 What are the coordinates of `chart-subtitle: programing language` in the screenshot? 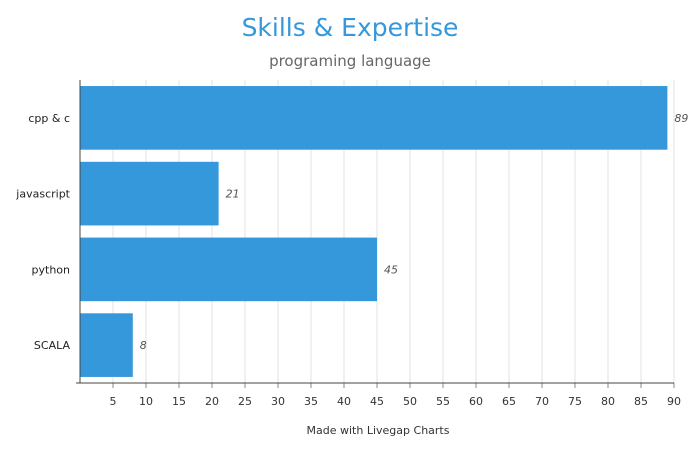 It's located at (350, 61).